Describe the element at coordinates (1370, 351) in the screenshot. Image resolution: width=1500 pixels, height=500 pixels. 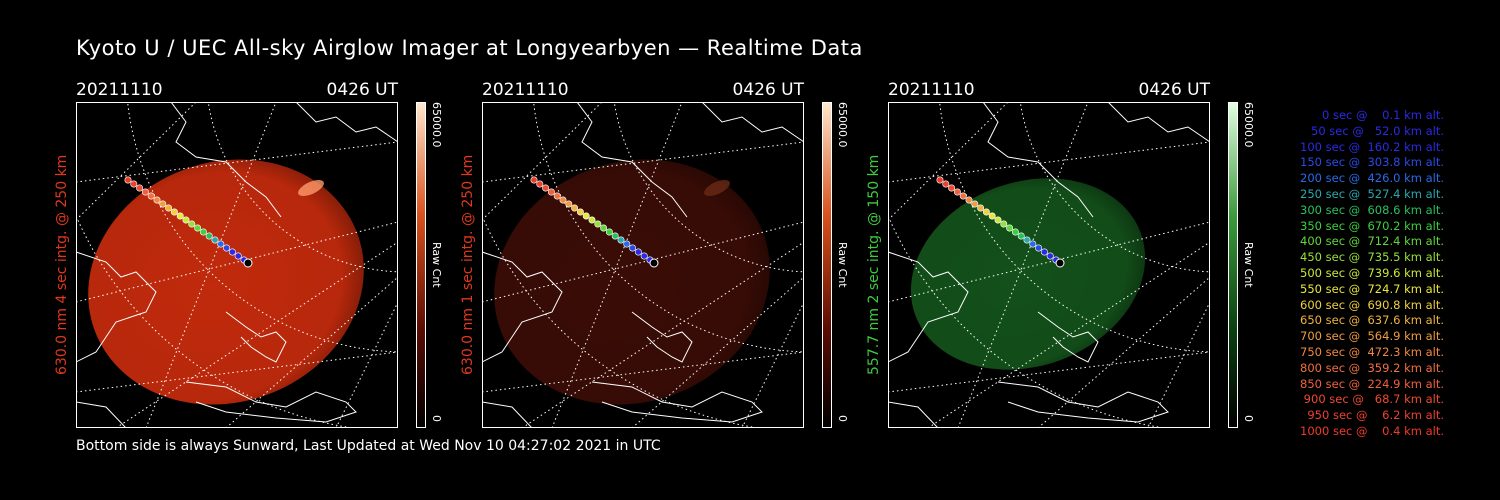
I see `legend-entry: 750 sec @ 472.3 km alt.` at that location.